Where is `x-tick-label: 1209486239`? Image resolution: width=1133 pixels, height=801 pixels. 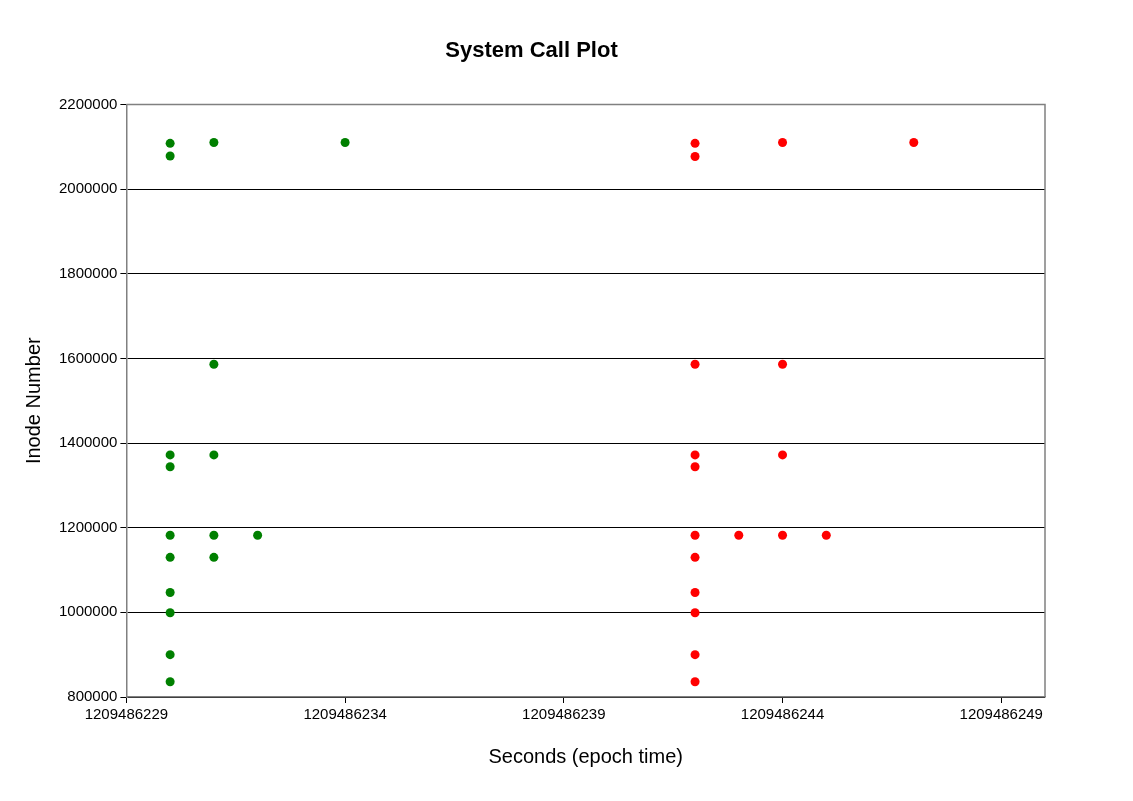 x-tick-label: 1209486239 is located at coordinates (564, 714).